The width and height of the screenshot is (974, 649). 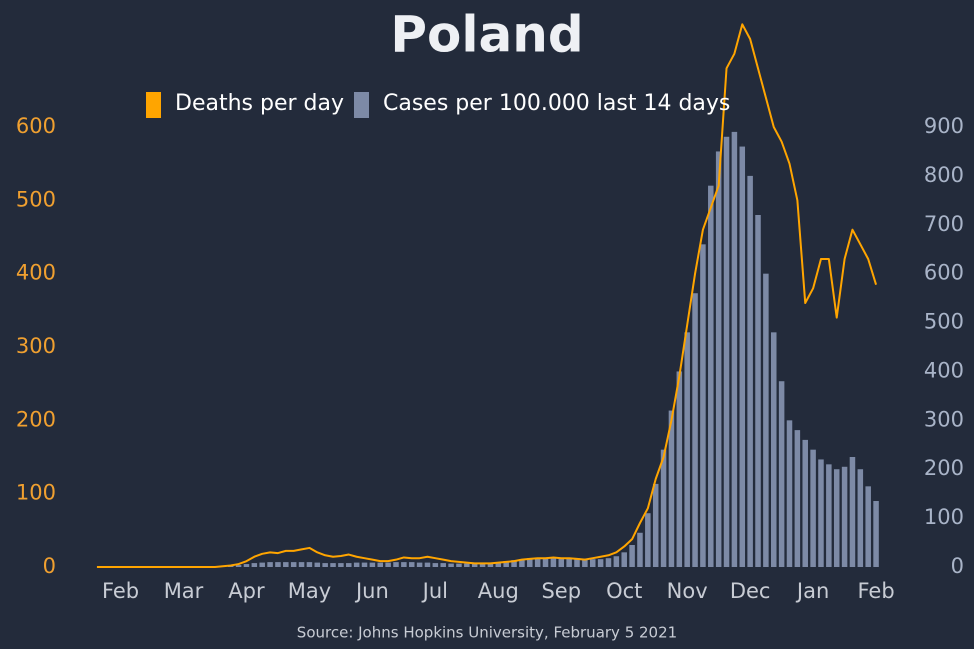 I want to click on y2-tick-label: 400, so click(x=944, y=370).